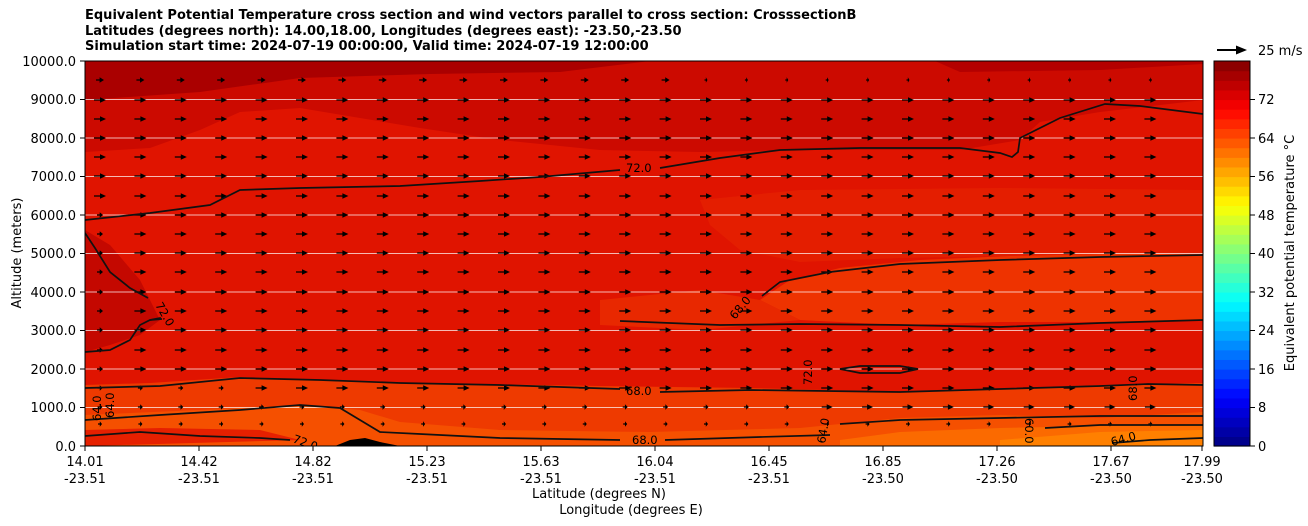 Image resolution: width=1308 pixels, height=526 pixels. What do you see at coordinates (1260, 51) in the screenshot?
I see `quiver-key: 25 m/s` at bounding box center [1260, 51].